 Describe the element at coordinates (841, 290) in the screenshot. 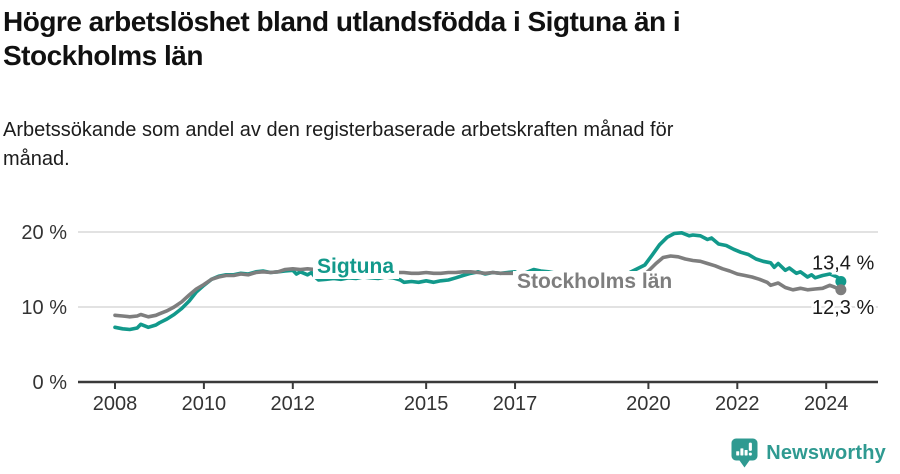

I see `end-dot-stockholms-lan` at that location.